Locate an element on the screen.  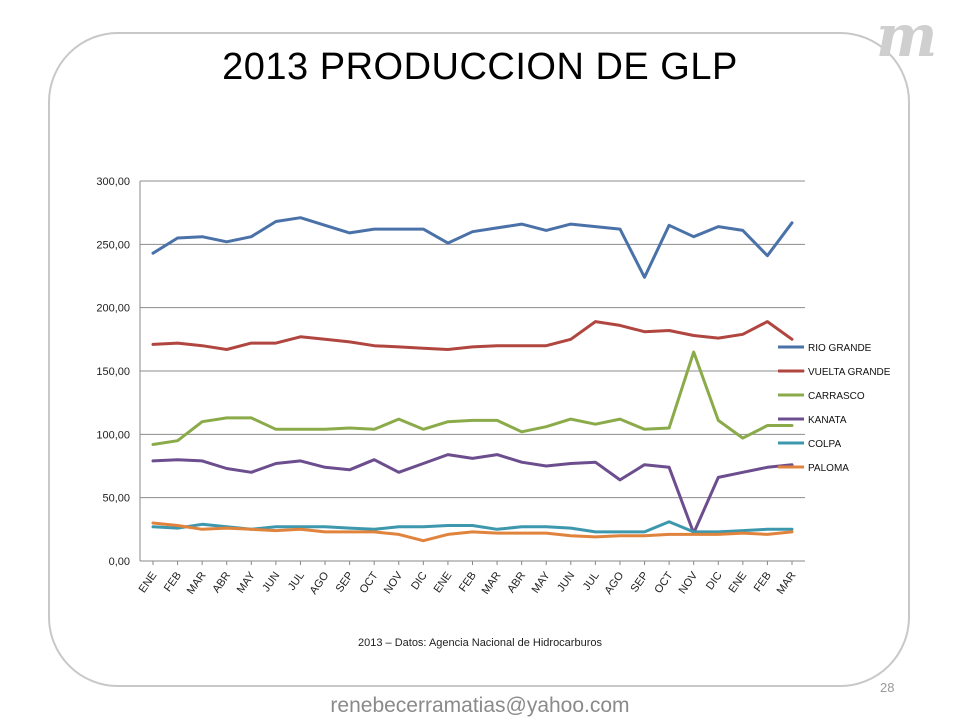
legend-label: PALOMA is located at coordinates (828, 468).